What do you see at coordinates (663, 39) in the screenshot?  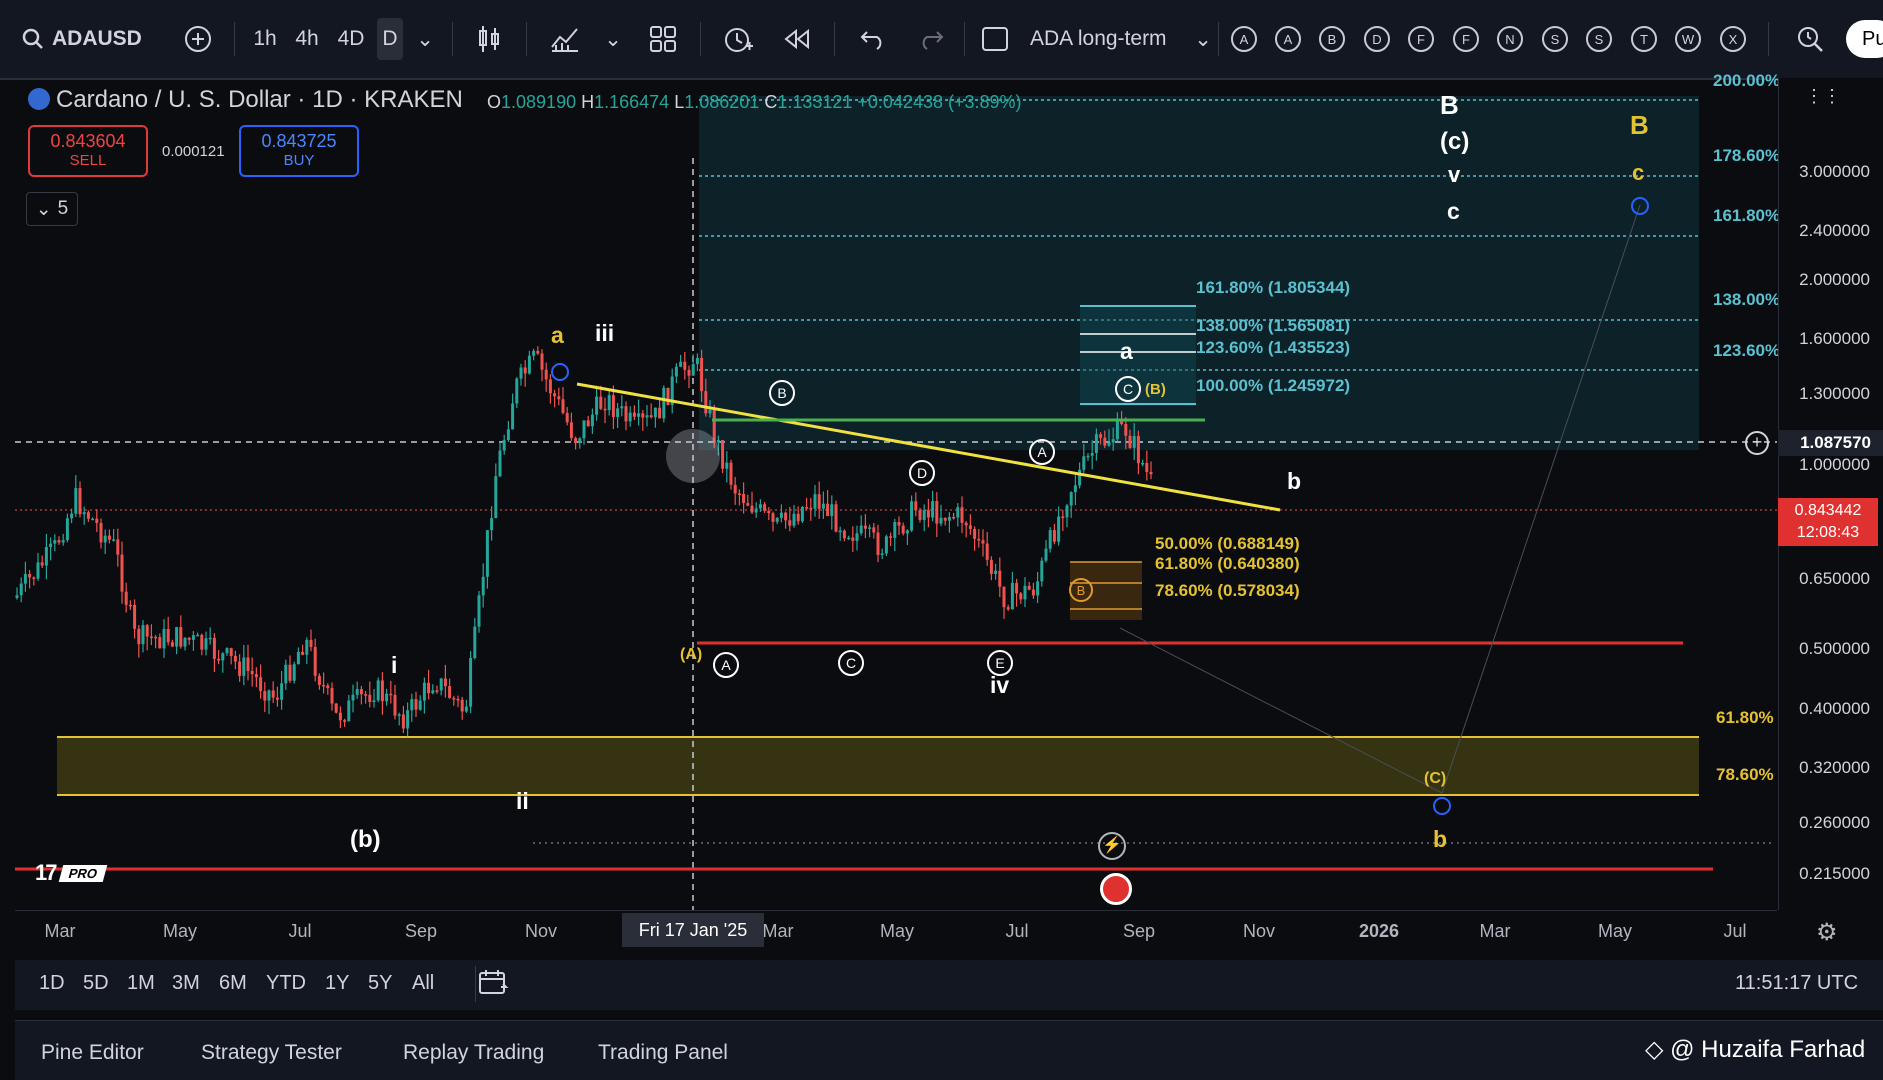 I see `layout-button` at bounding box center [663, 39].